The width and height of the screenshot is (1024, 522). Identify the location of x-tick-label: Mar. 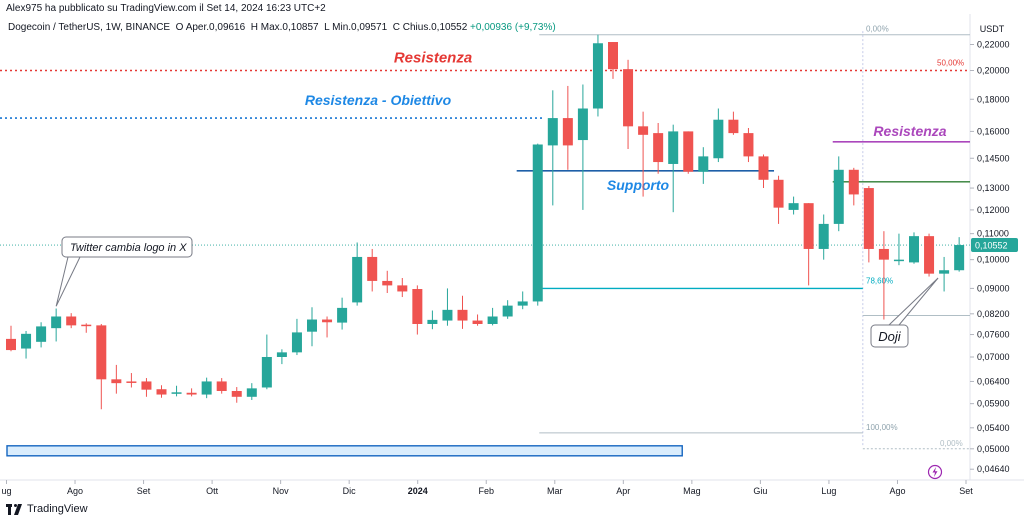
(555, 491).